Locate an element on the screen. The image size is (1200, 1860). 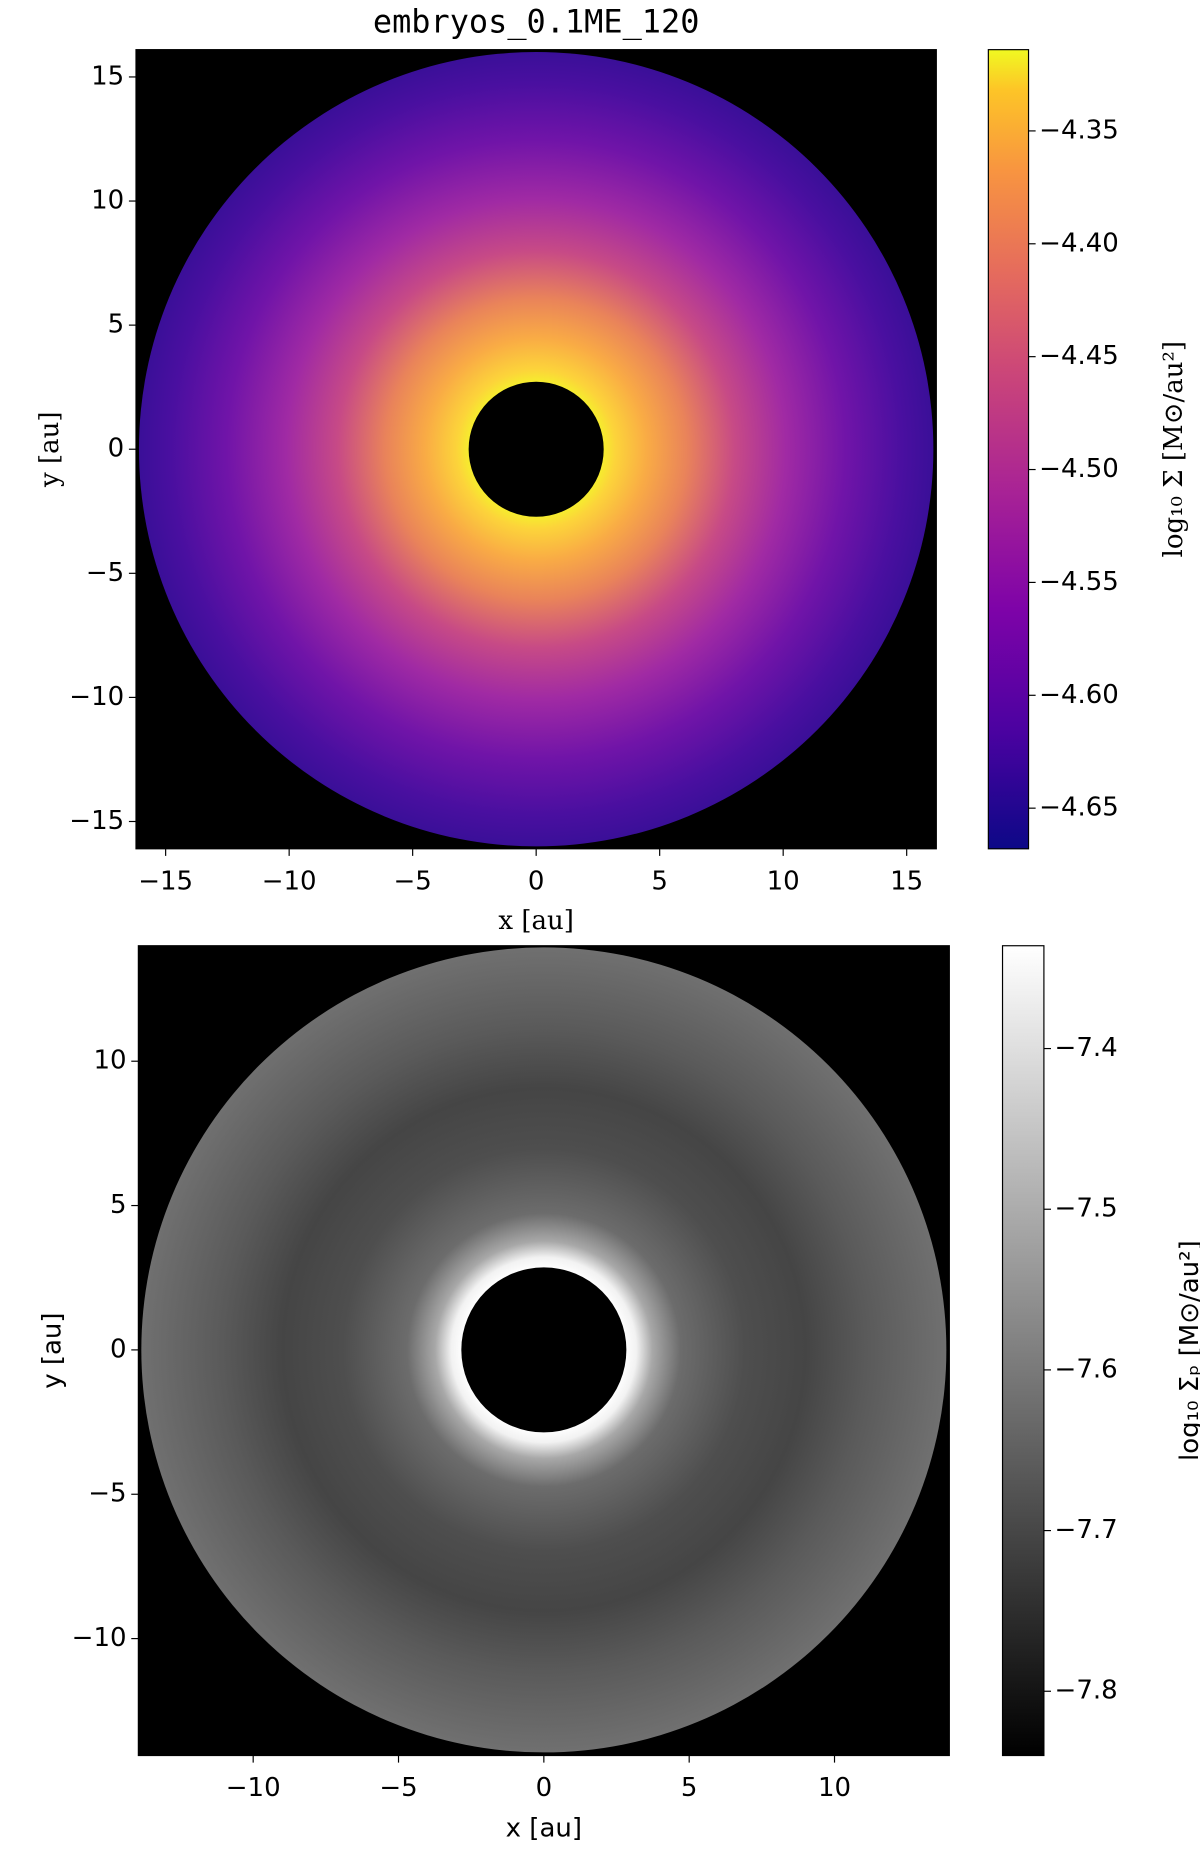
colorbar-label: log₁₀ Σ [M⊙/au²] is located at coordinates (1174, 449).